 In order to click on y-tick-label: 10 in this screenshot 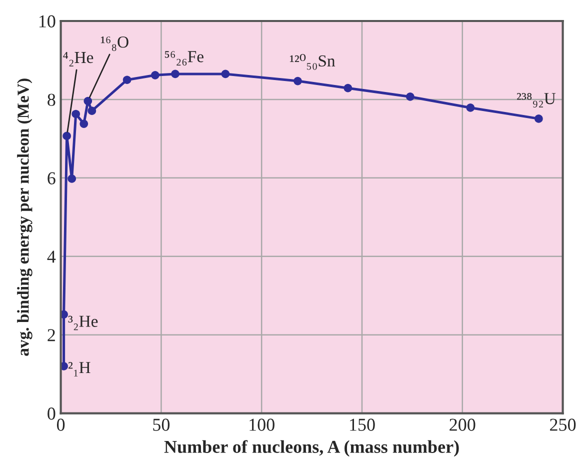, I will do `click(47, 21)`.